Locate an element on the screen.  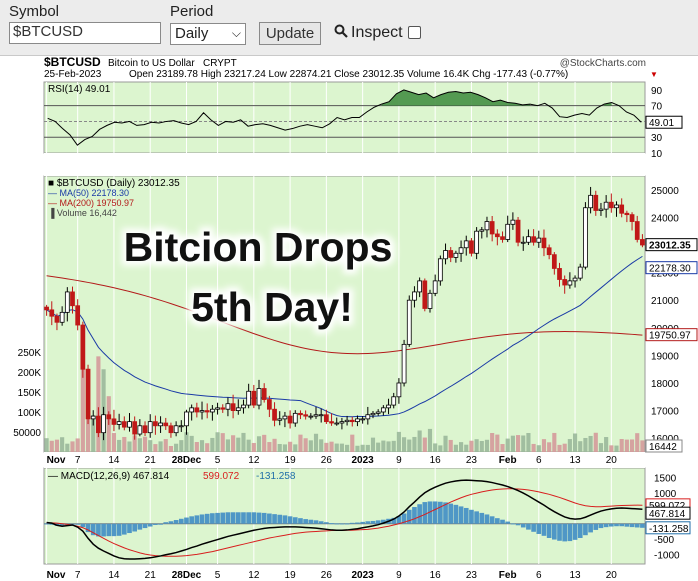
price-tick-label: 21000 is located at coordinates (665, 301).